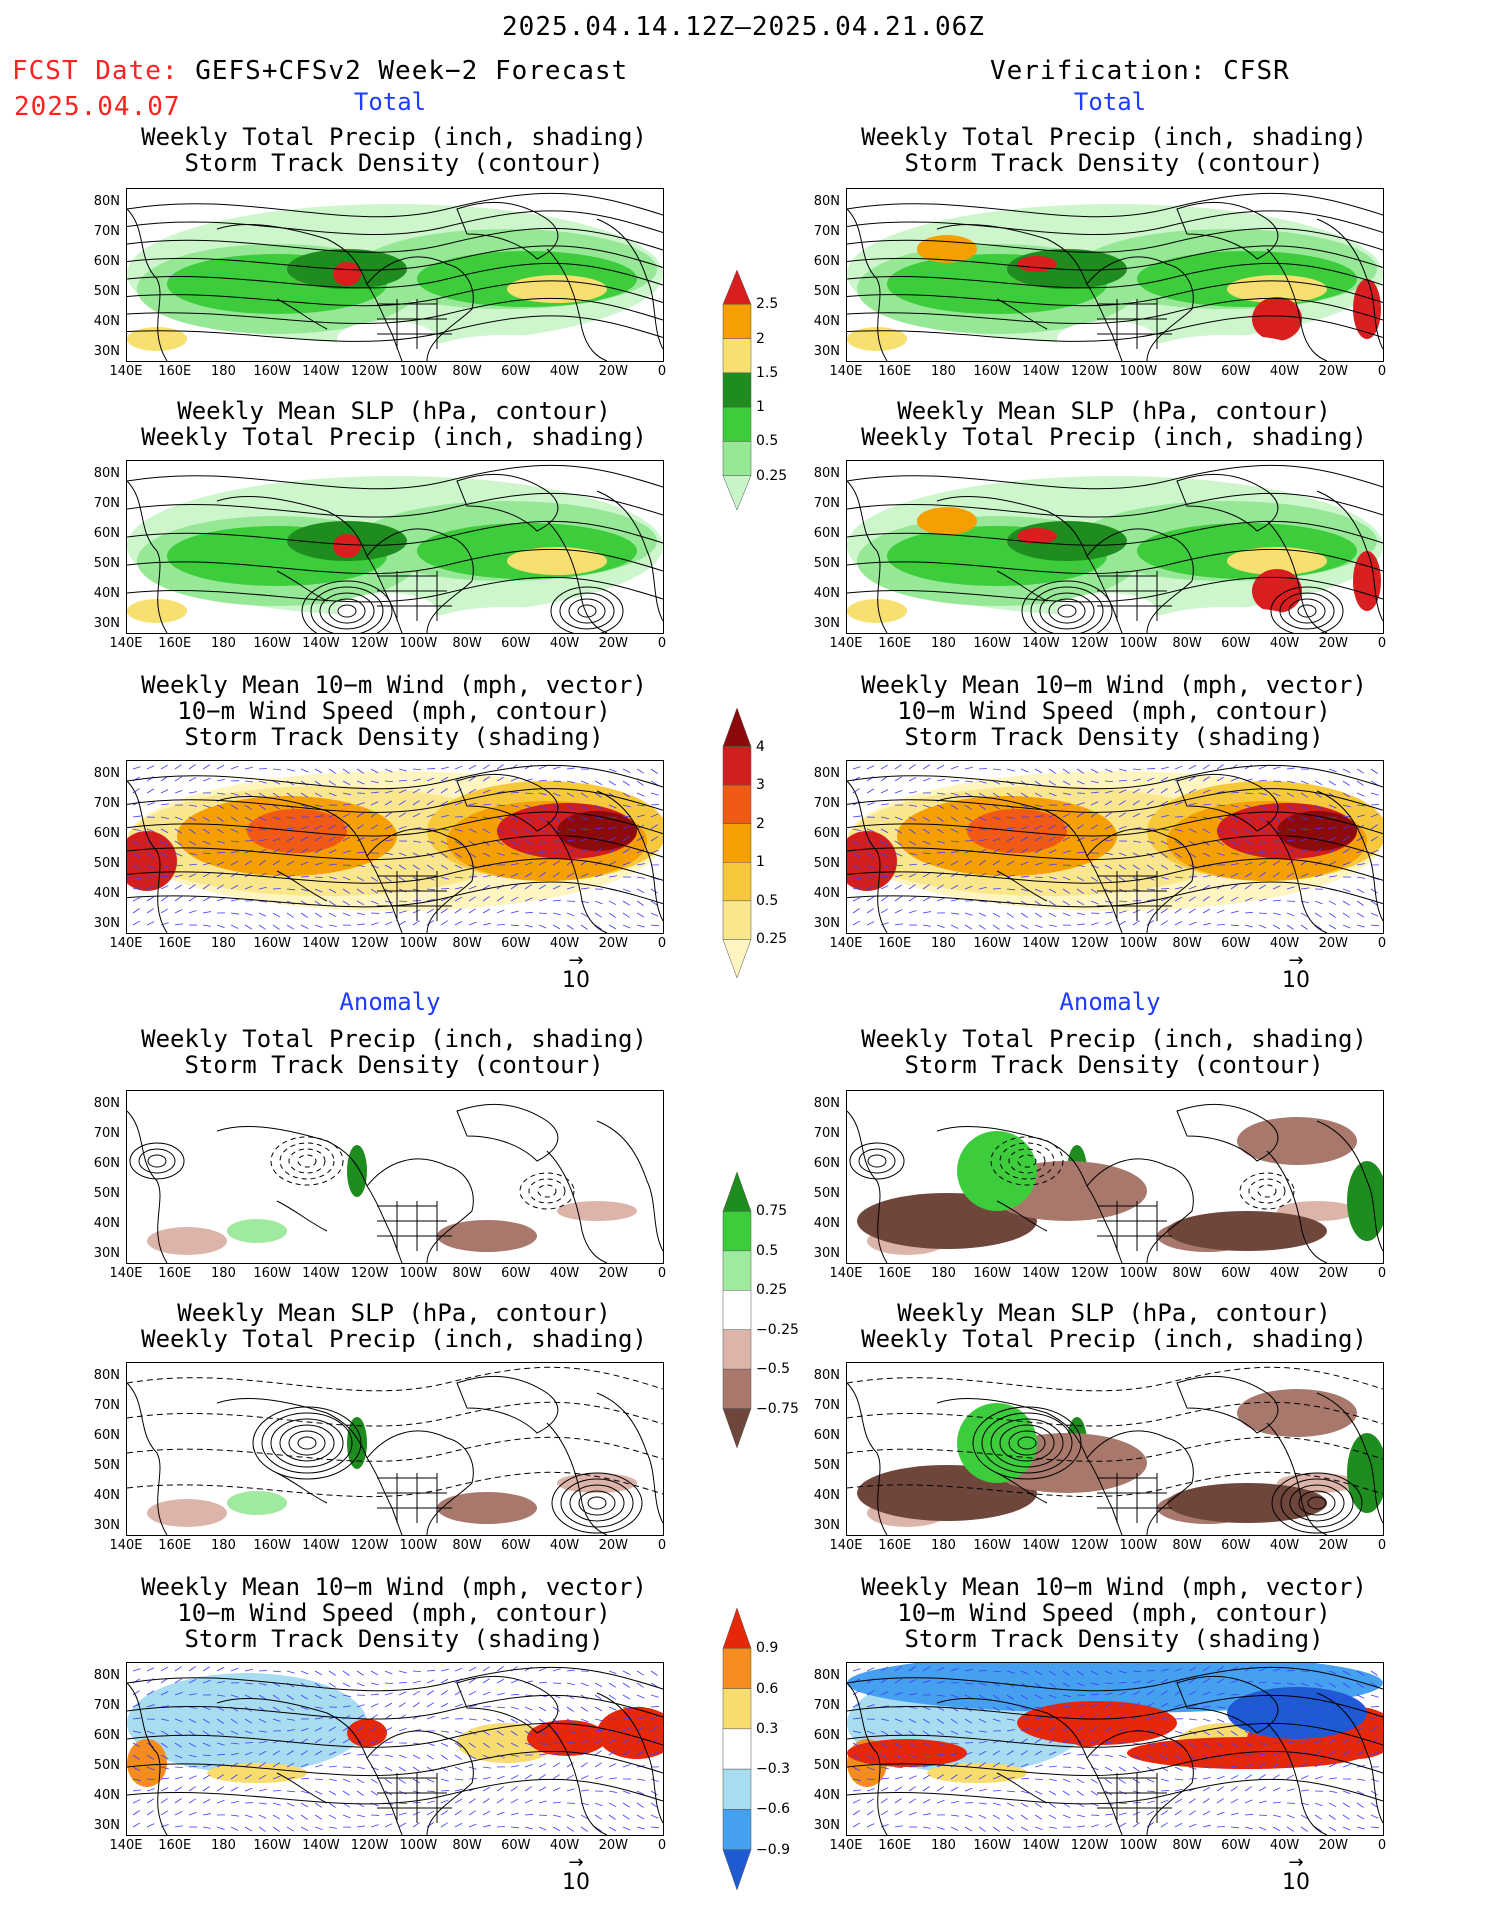 This screenshot has height=1925, width=1487. Describe the element at coordinates (95, 71) in the screenshot. I see `fcst-date-prefix: FCST Date:` at that location.